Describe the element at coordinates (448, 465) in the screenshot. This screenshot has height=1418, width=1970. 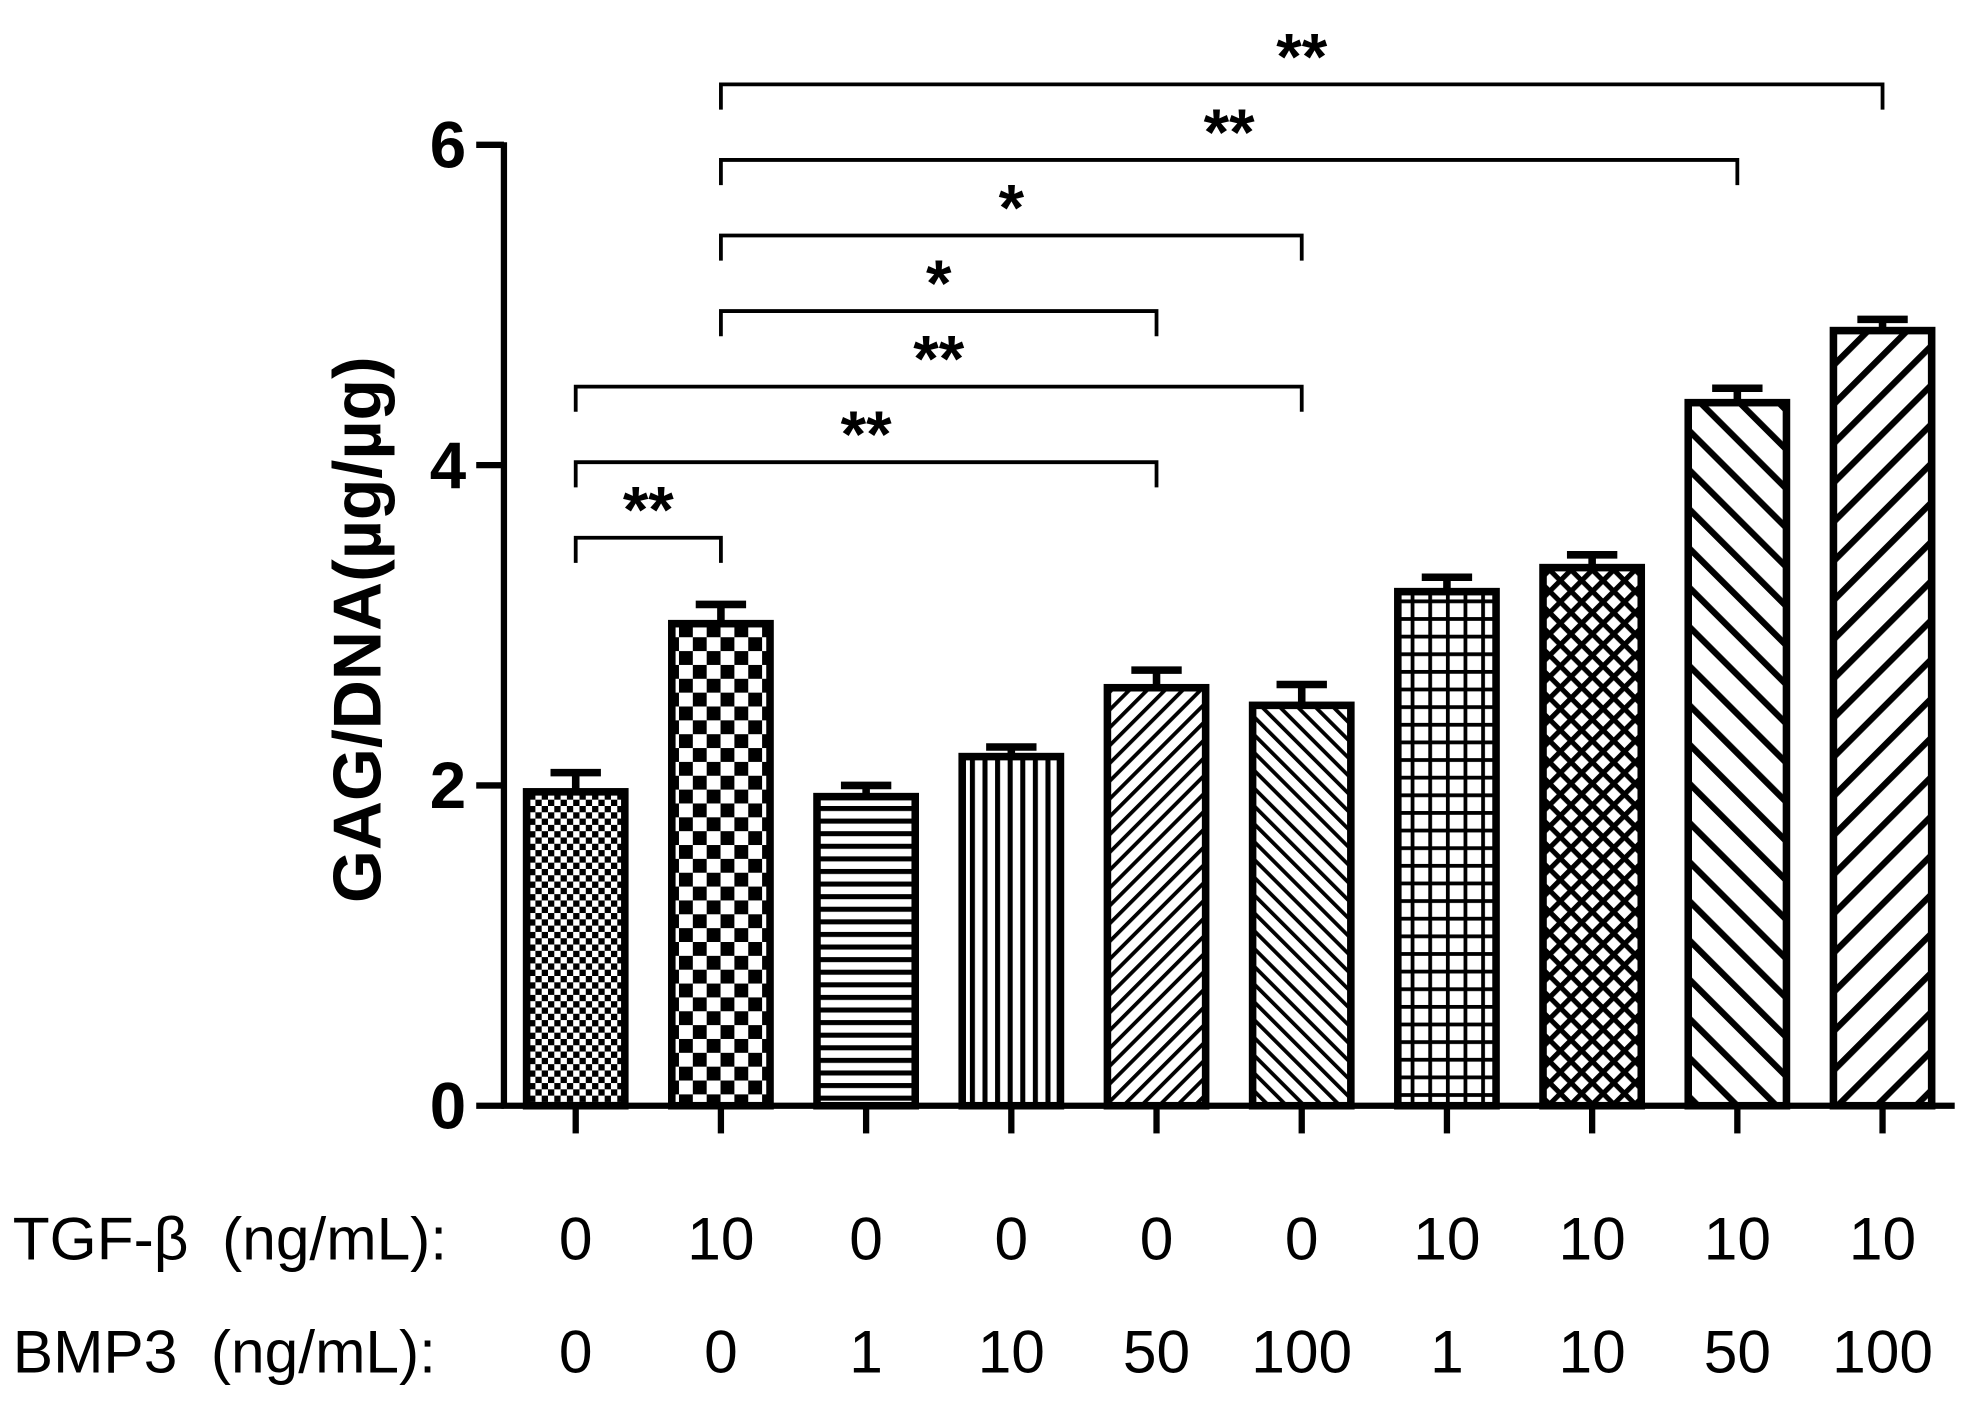
I see `y-tick-label: 4` at that location.